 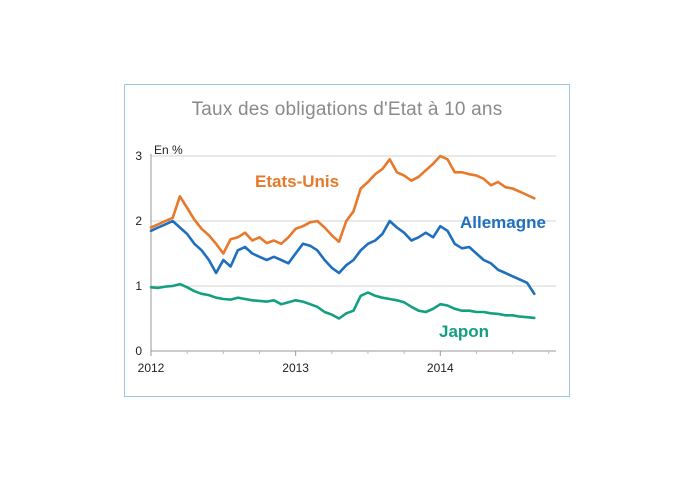 What do you see at coordinates (168, 150) in the screenshot?
I see `unit-label: En %` at bounding box center [168, 150].